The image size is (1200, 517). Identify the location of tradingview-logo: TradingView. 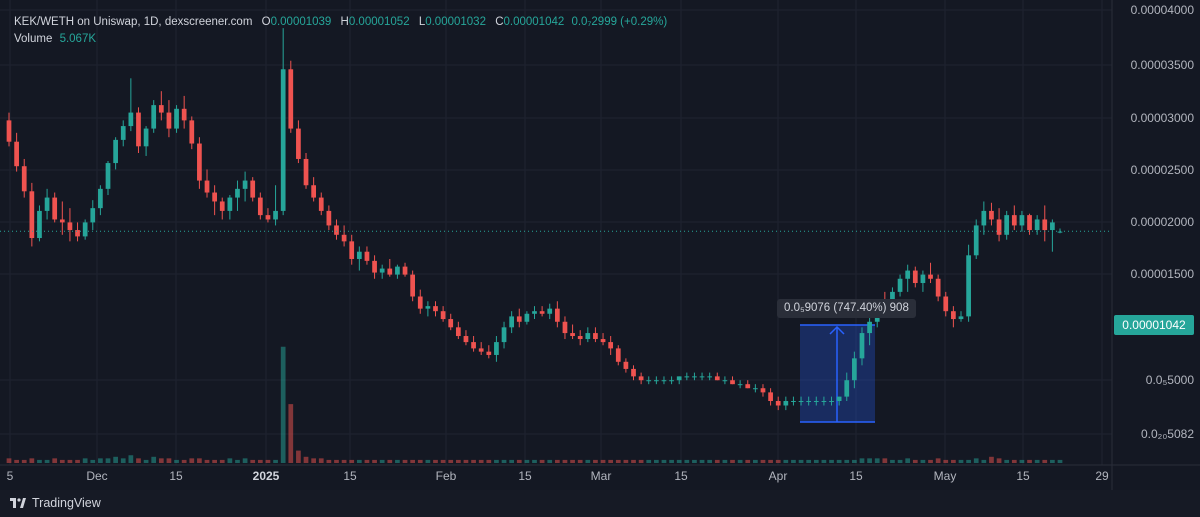
(55, 503).